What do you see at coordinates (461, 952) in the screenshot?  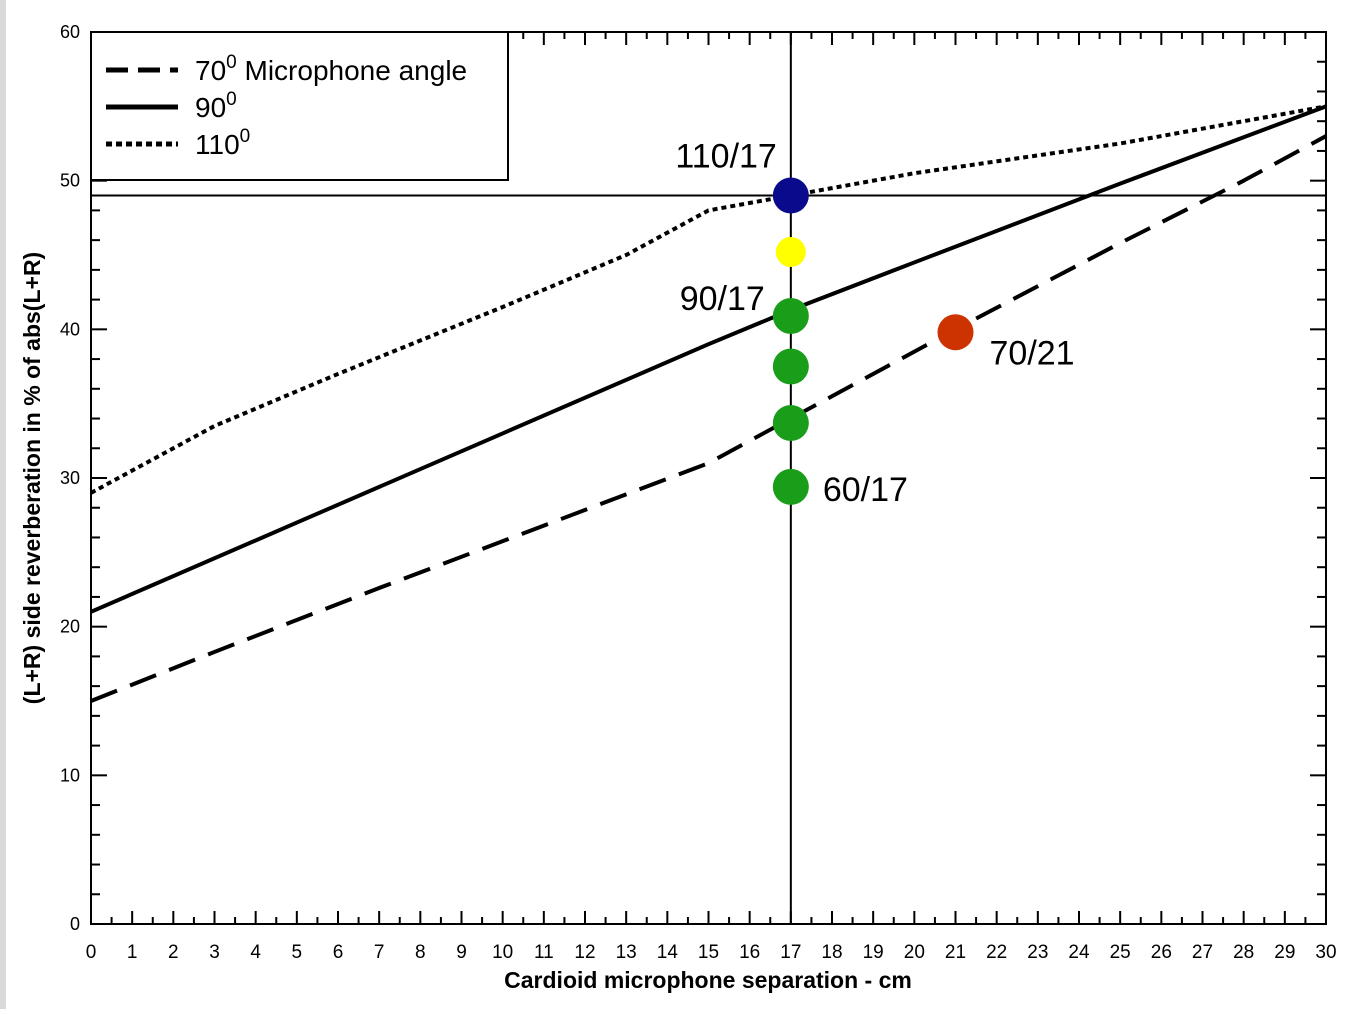 I see `x-tick-label: 9` at bounding box center [461, 952].